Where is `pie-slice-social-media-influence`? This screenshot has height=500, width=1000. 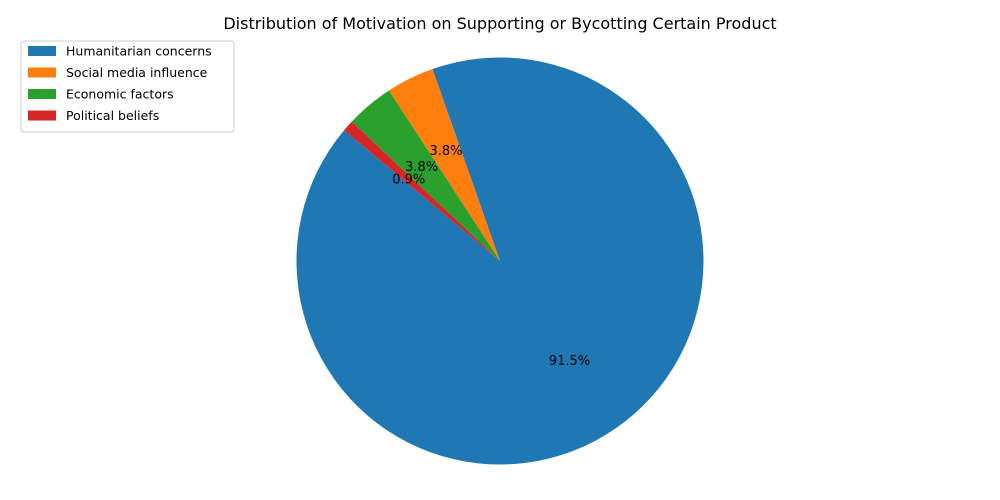
pie-slice-social-media-influence is located at coordinates (444, 165).